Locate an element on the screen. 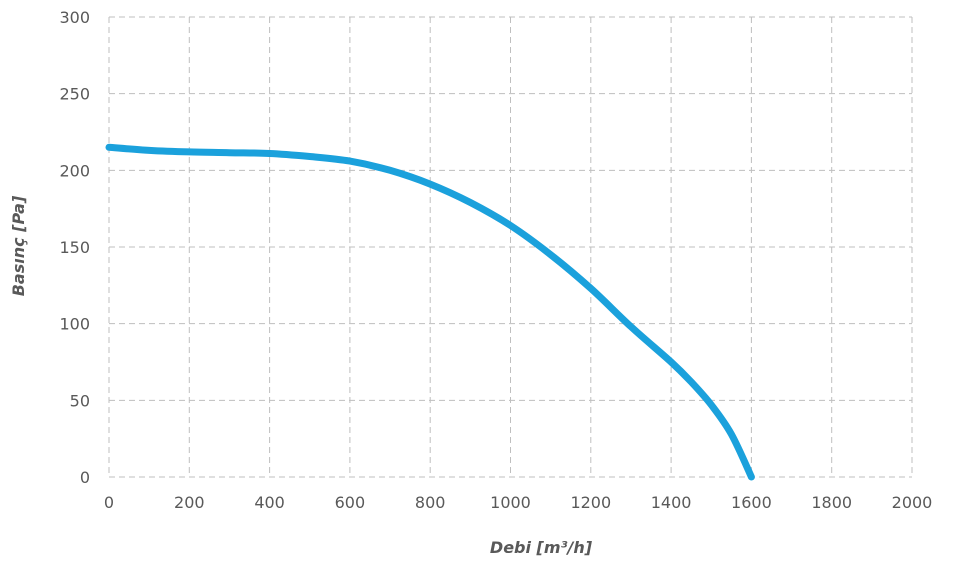  y-axis-ticks: 0 50 100 150 200 250 300 is located at coordinates (74, 247).